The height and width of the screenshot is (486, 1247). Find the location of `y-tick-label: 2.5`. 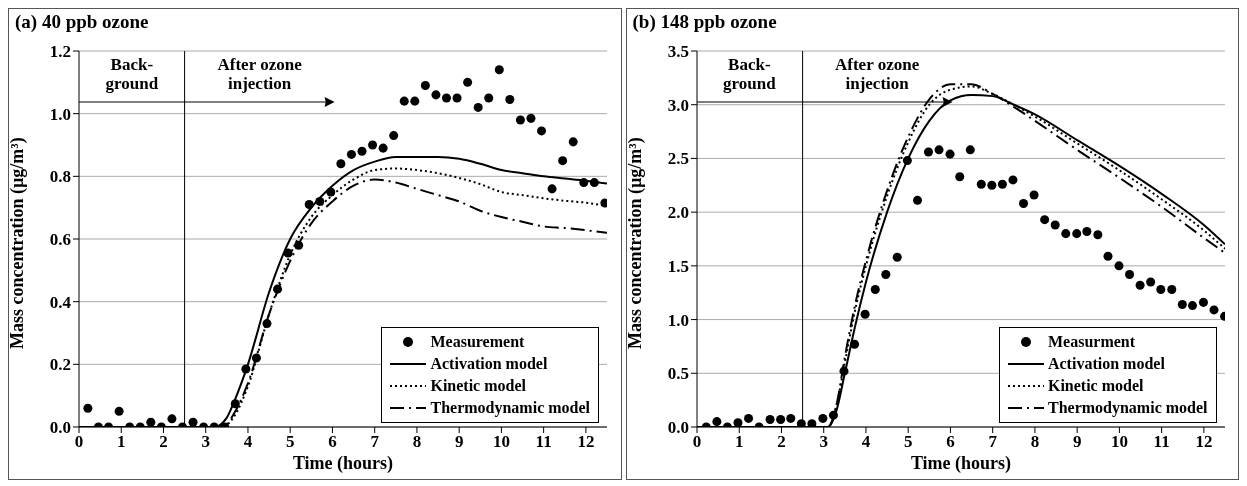

y-tick-label: 2.5 is located at coordinates (678, 159).